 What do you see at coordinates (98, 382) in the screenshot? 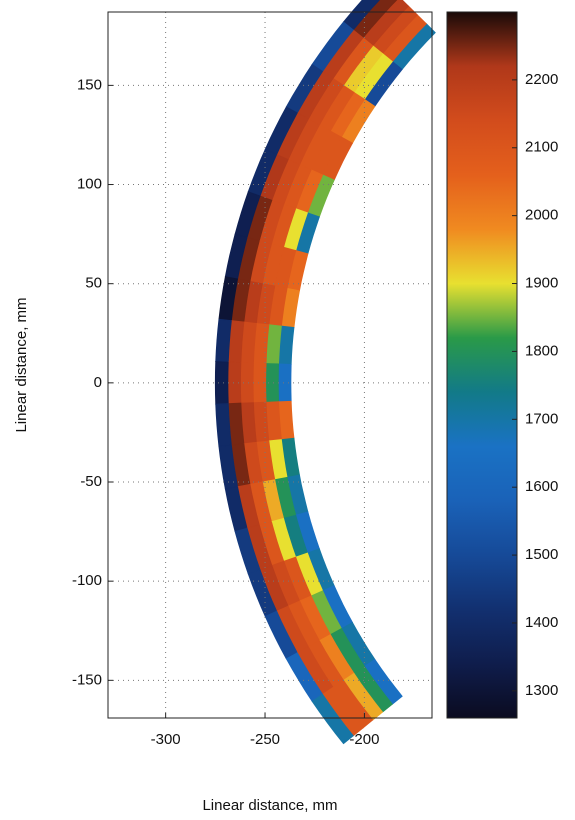
I see `y-tick-label: 0` at bounding box center [98, 382].